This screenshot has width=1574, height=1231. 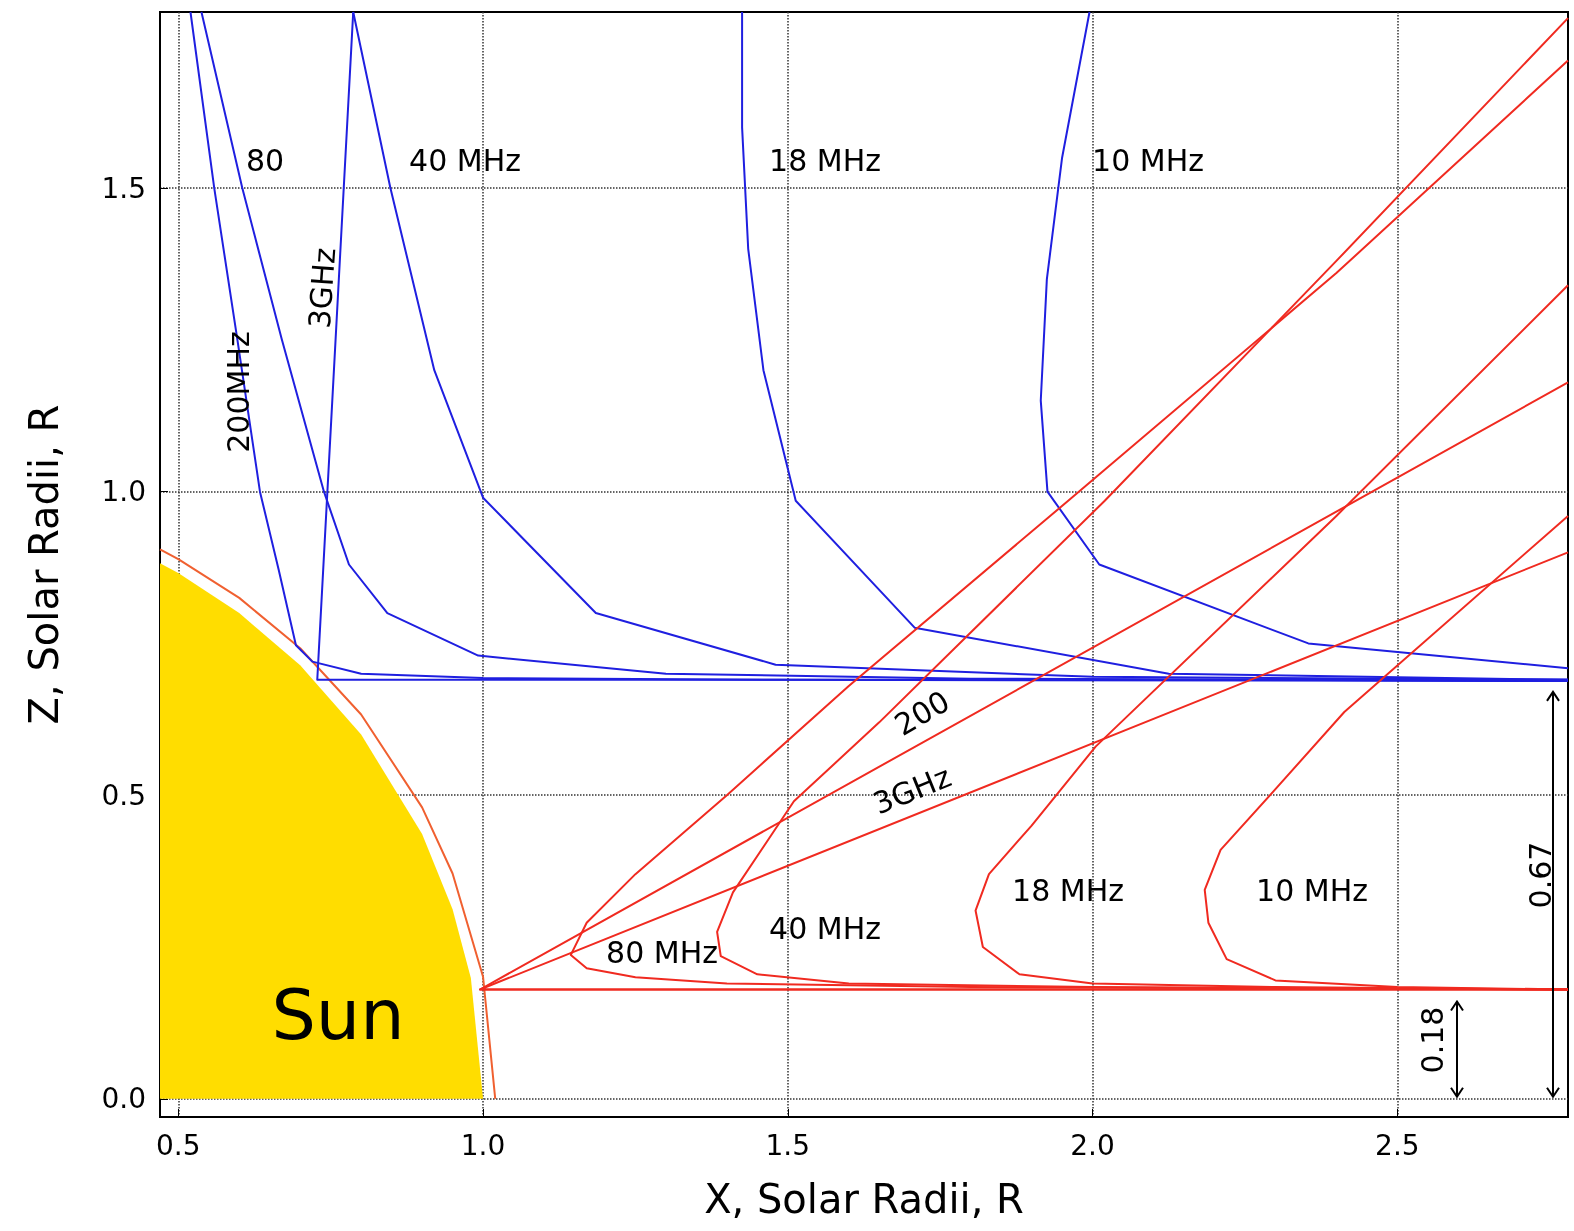 What do you see at coordinates (1540, 875) in the screenshot?
I see `annotation: 0.67` at bounding box center [1540, 875].